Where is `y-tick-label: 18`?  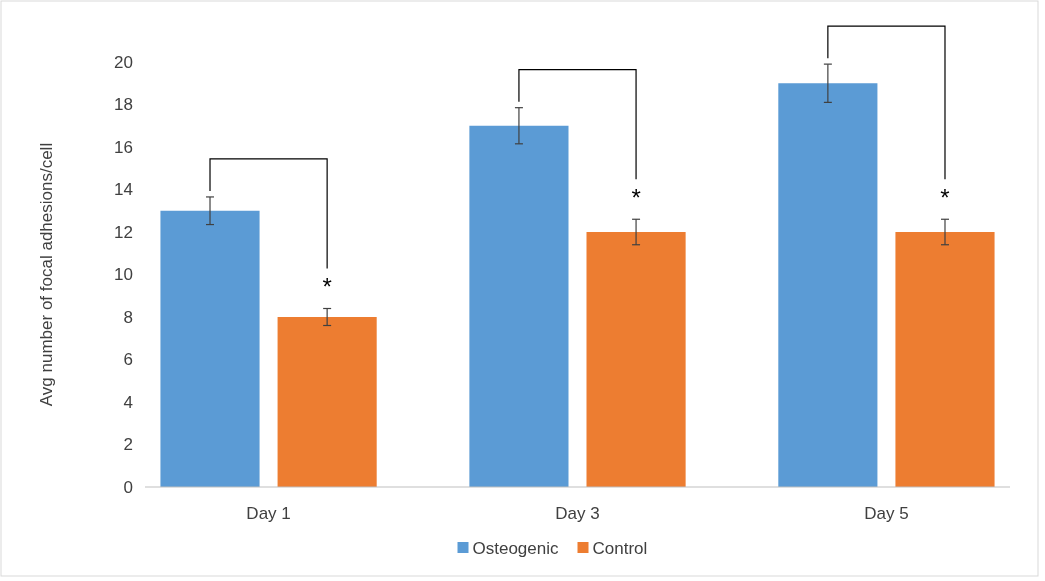 y-tick-label: 18 is located at coordinates (123, 105).